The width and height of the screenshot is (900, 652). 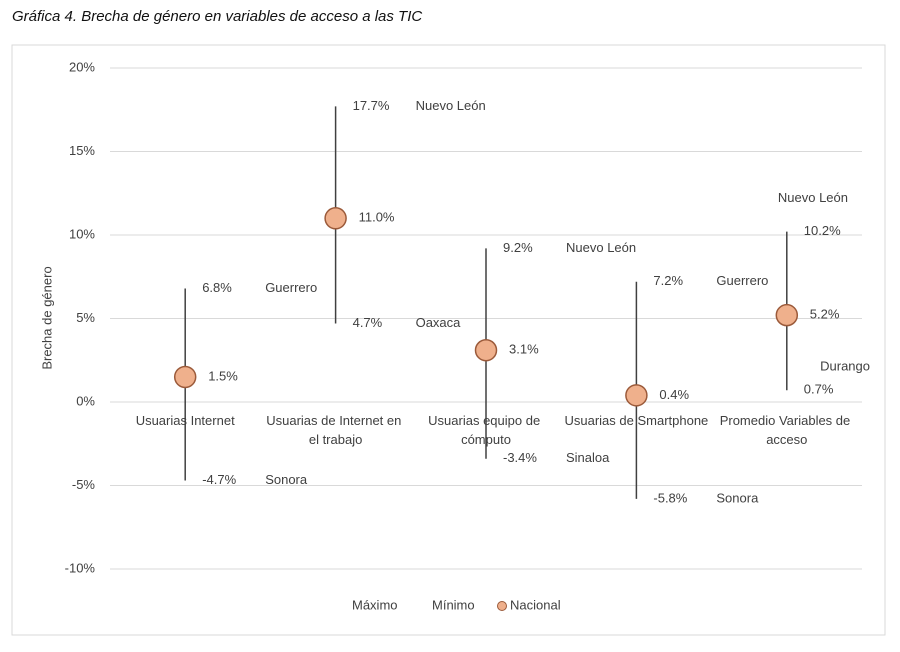 I want to click on legend-marker, so click(x=502, y=606).